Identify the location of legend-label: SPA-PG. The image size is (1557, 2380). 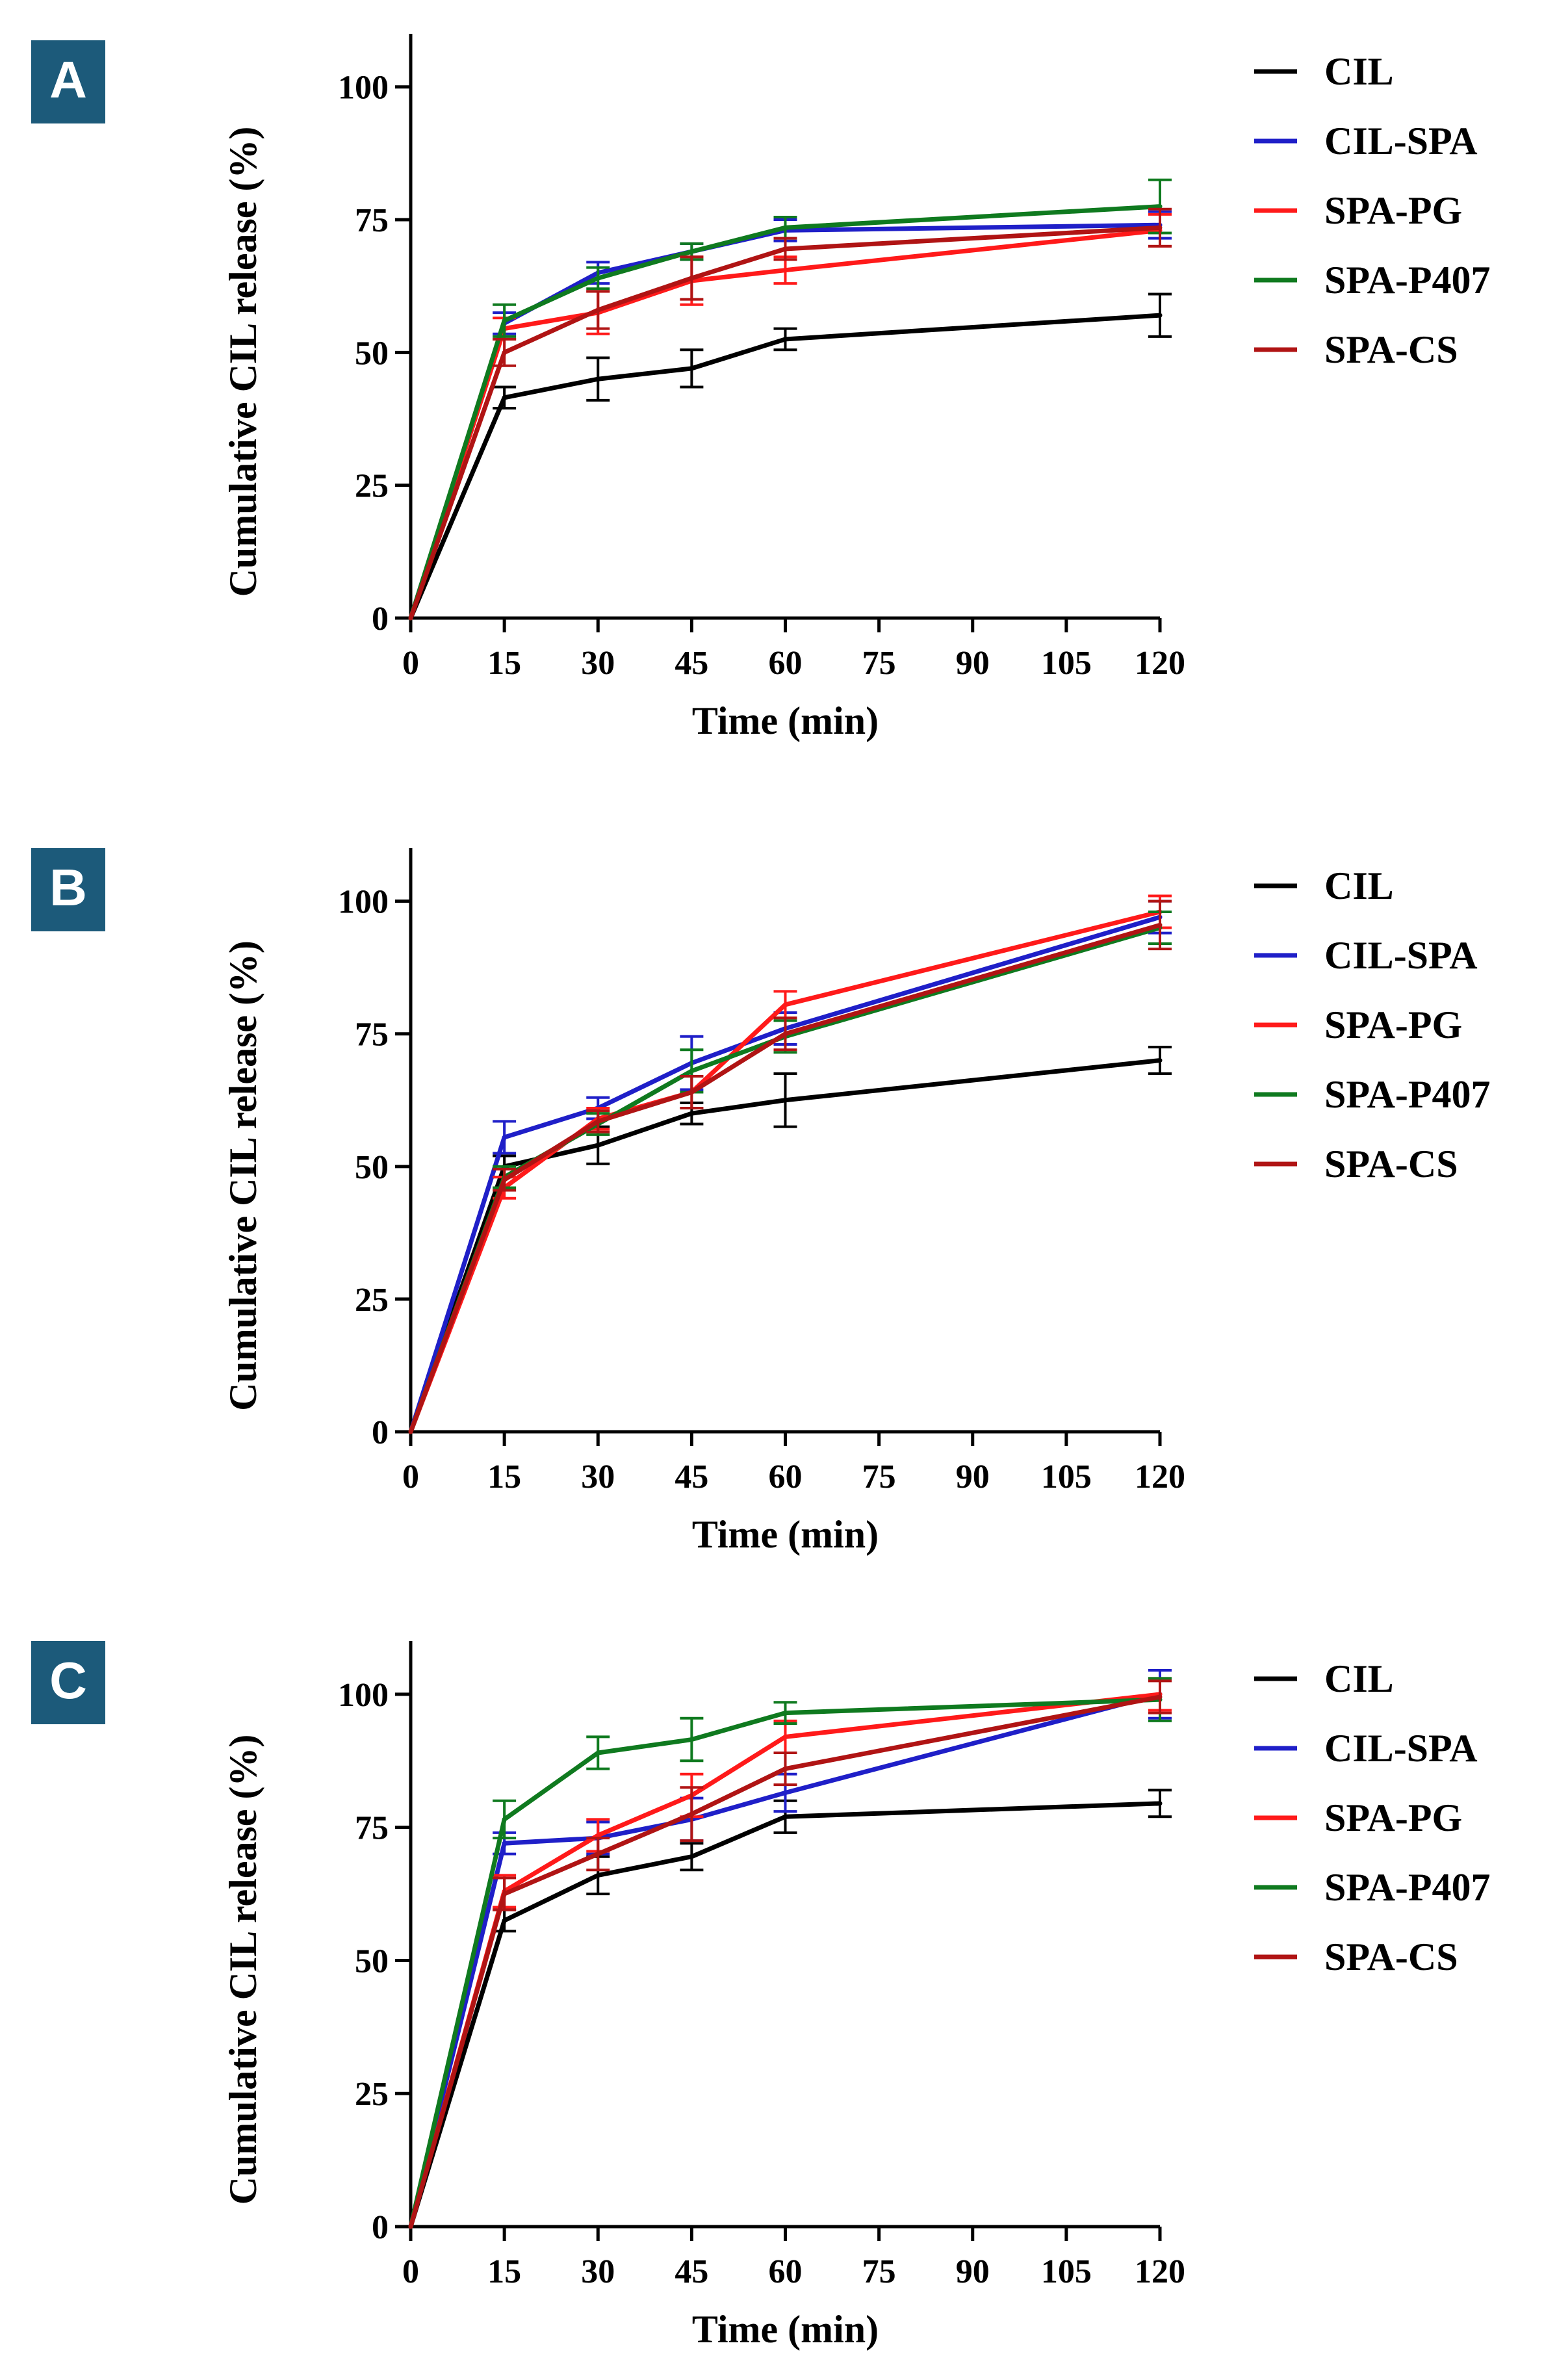
(1393, 1817).